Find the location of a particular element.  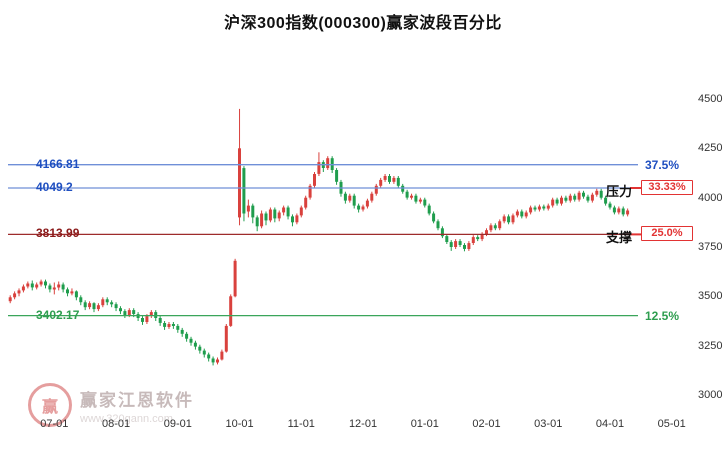

level-price-label: 4049.2 is located at coordinates (54, 186).